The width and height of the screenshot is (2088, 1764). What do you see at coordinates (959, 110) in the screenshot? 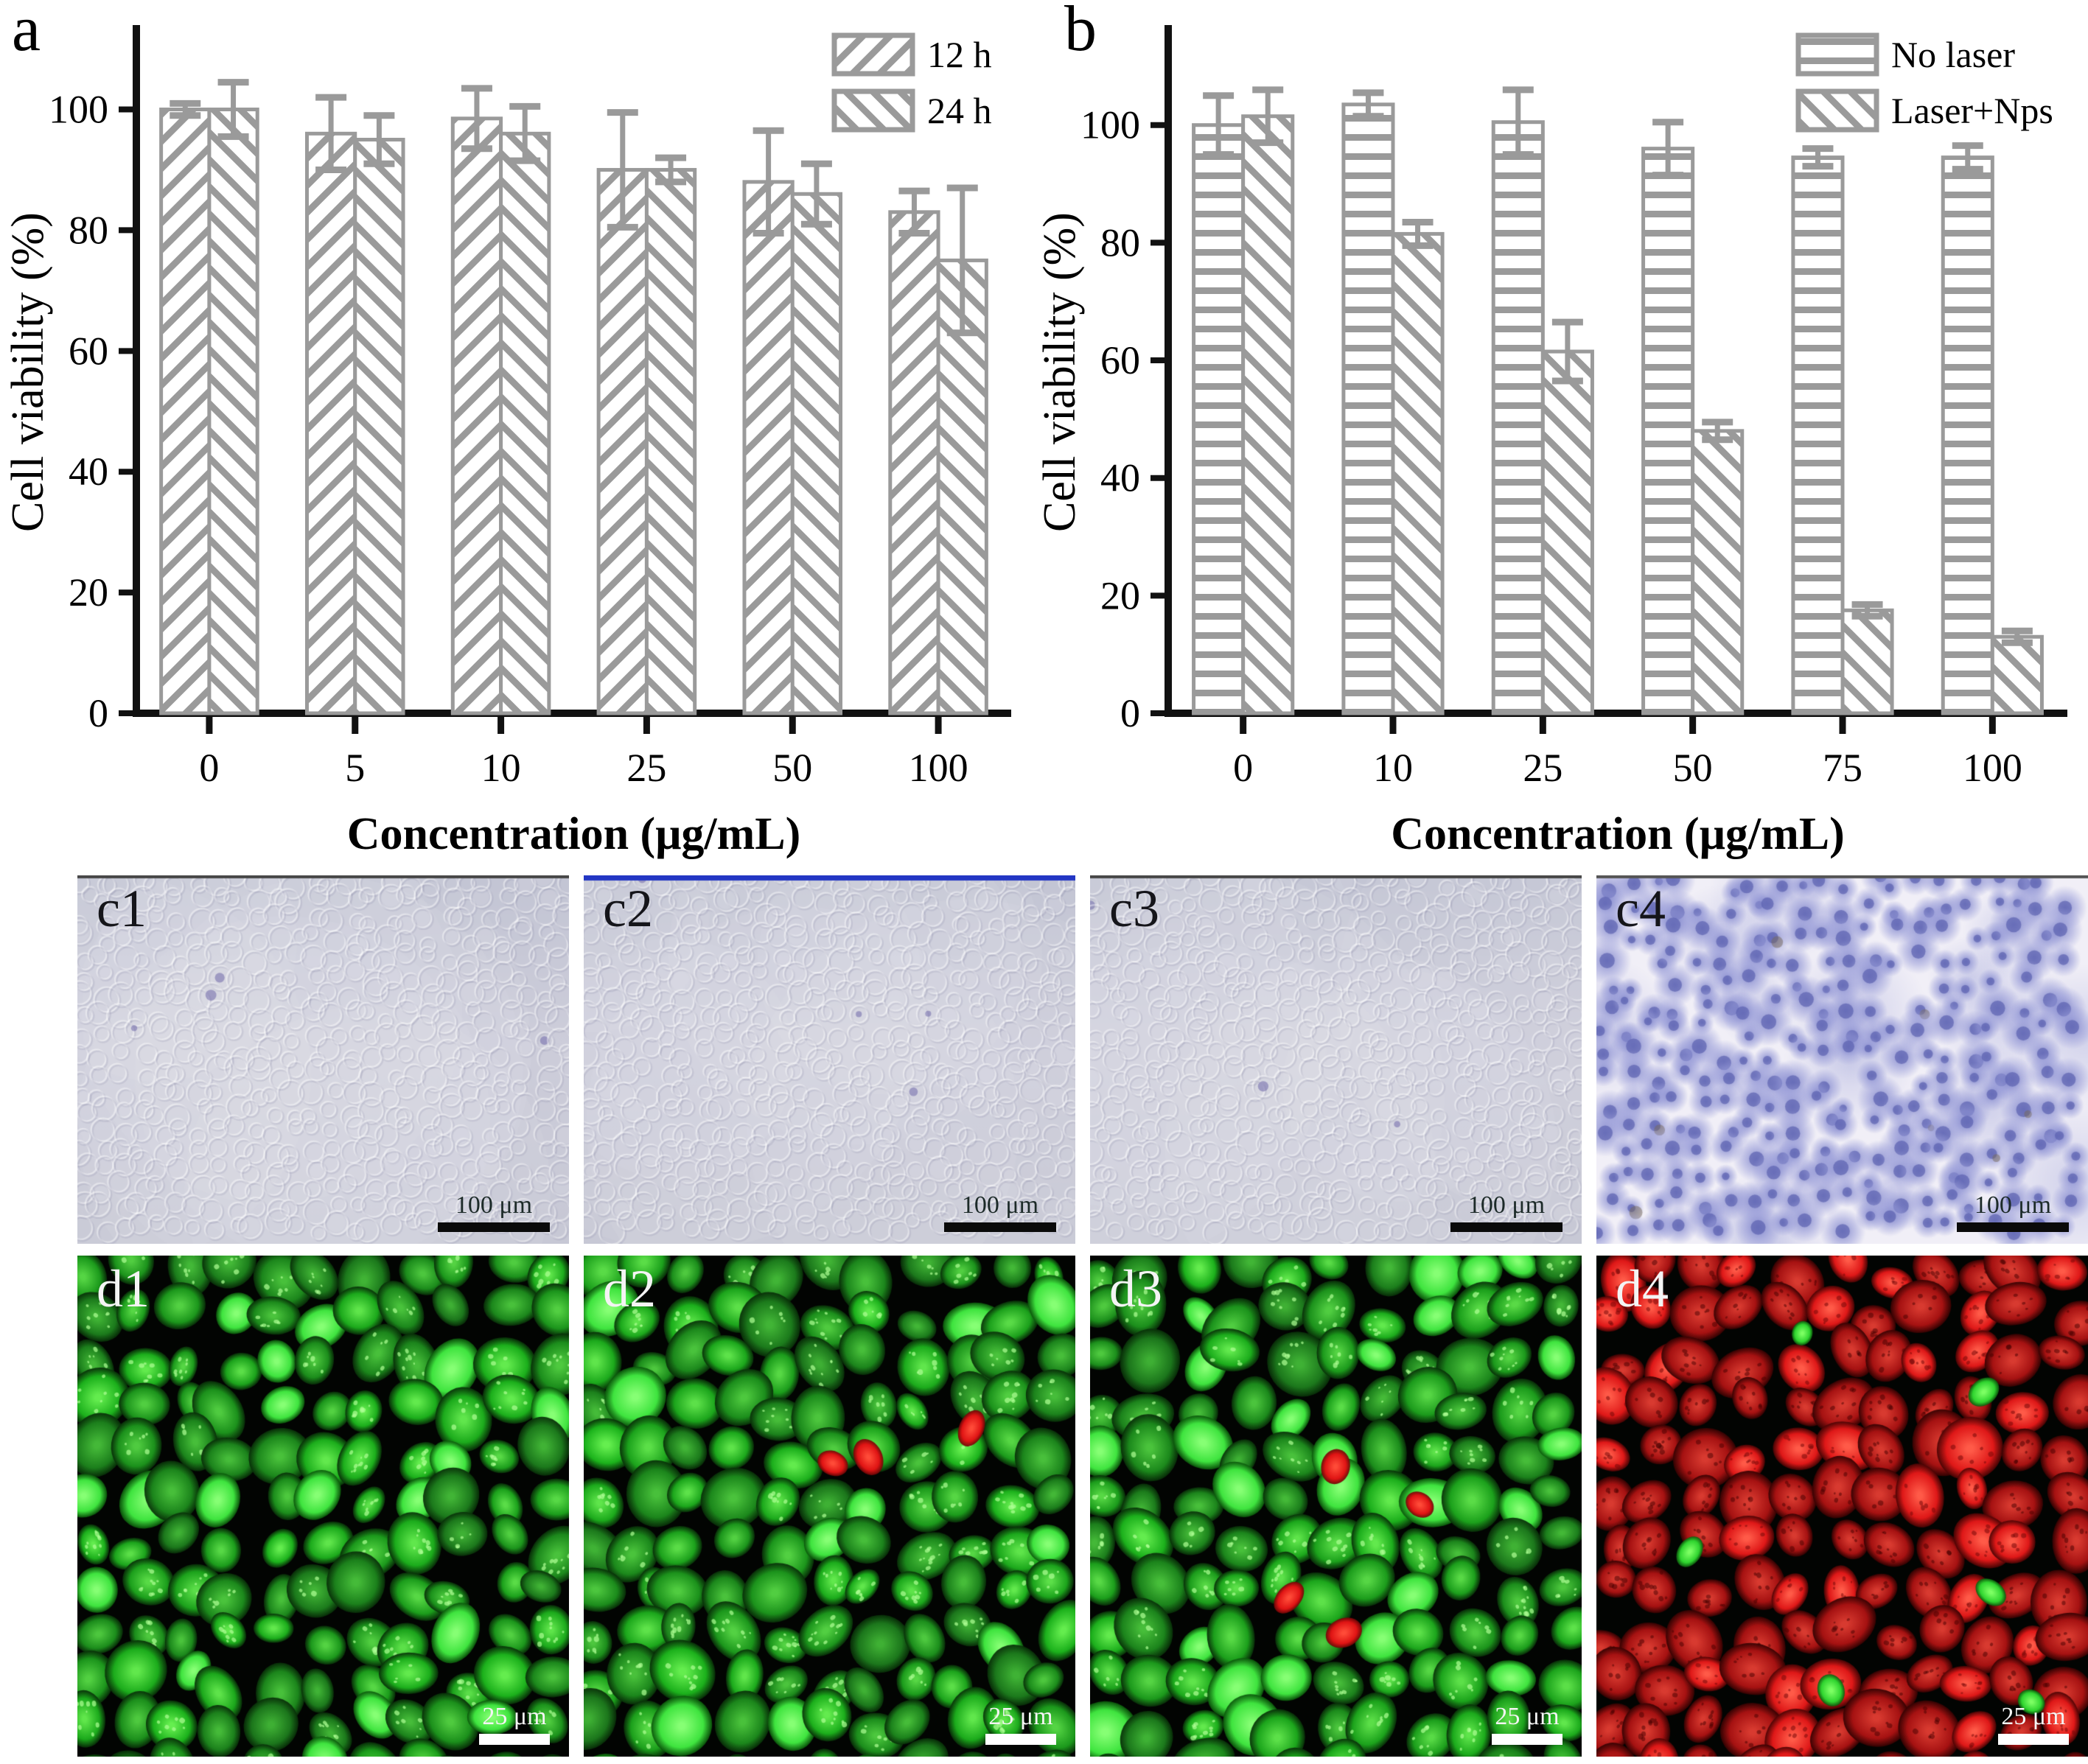
I see `svg-text: 24 h` at bounding box center [959, 110].